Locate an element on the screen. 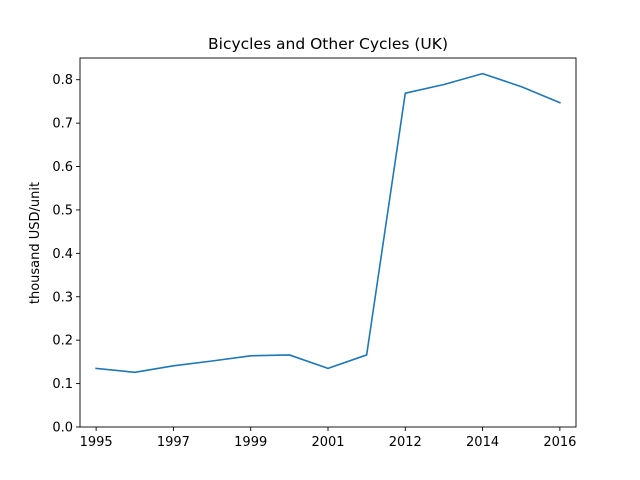  x-tick-label: 2014 is located at coordinates (482, 442).